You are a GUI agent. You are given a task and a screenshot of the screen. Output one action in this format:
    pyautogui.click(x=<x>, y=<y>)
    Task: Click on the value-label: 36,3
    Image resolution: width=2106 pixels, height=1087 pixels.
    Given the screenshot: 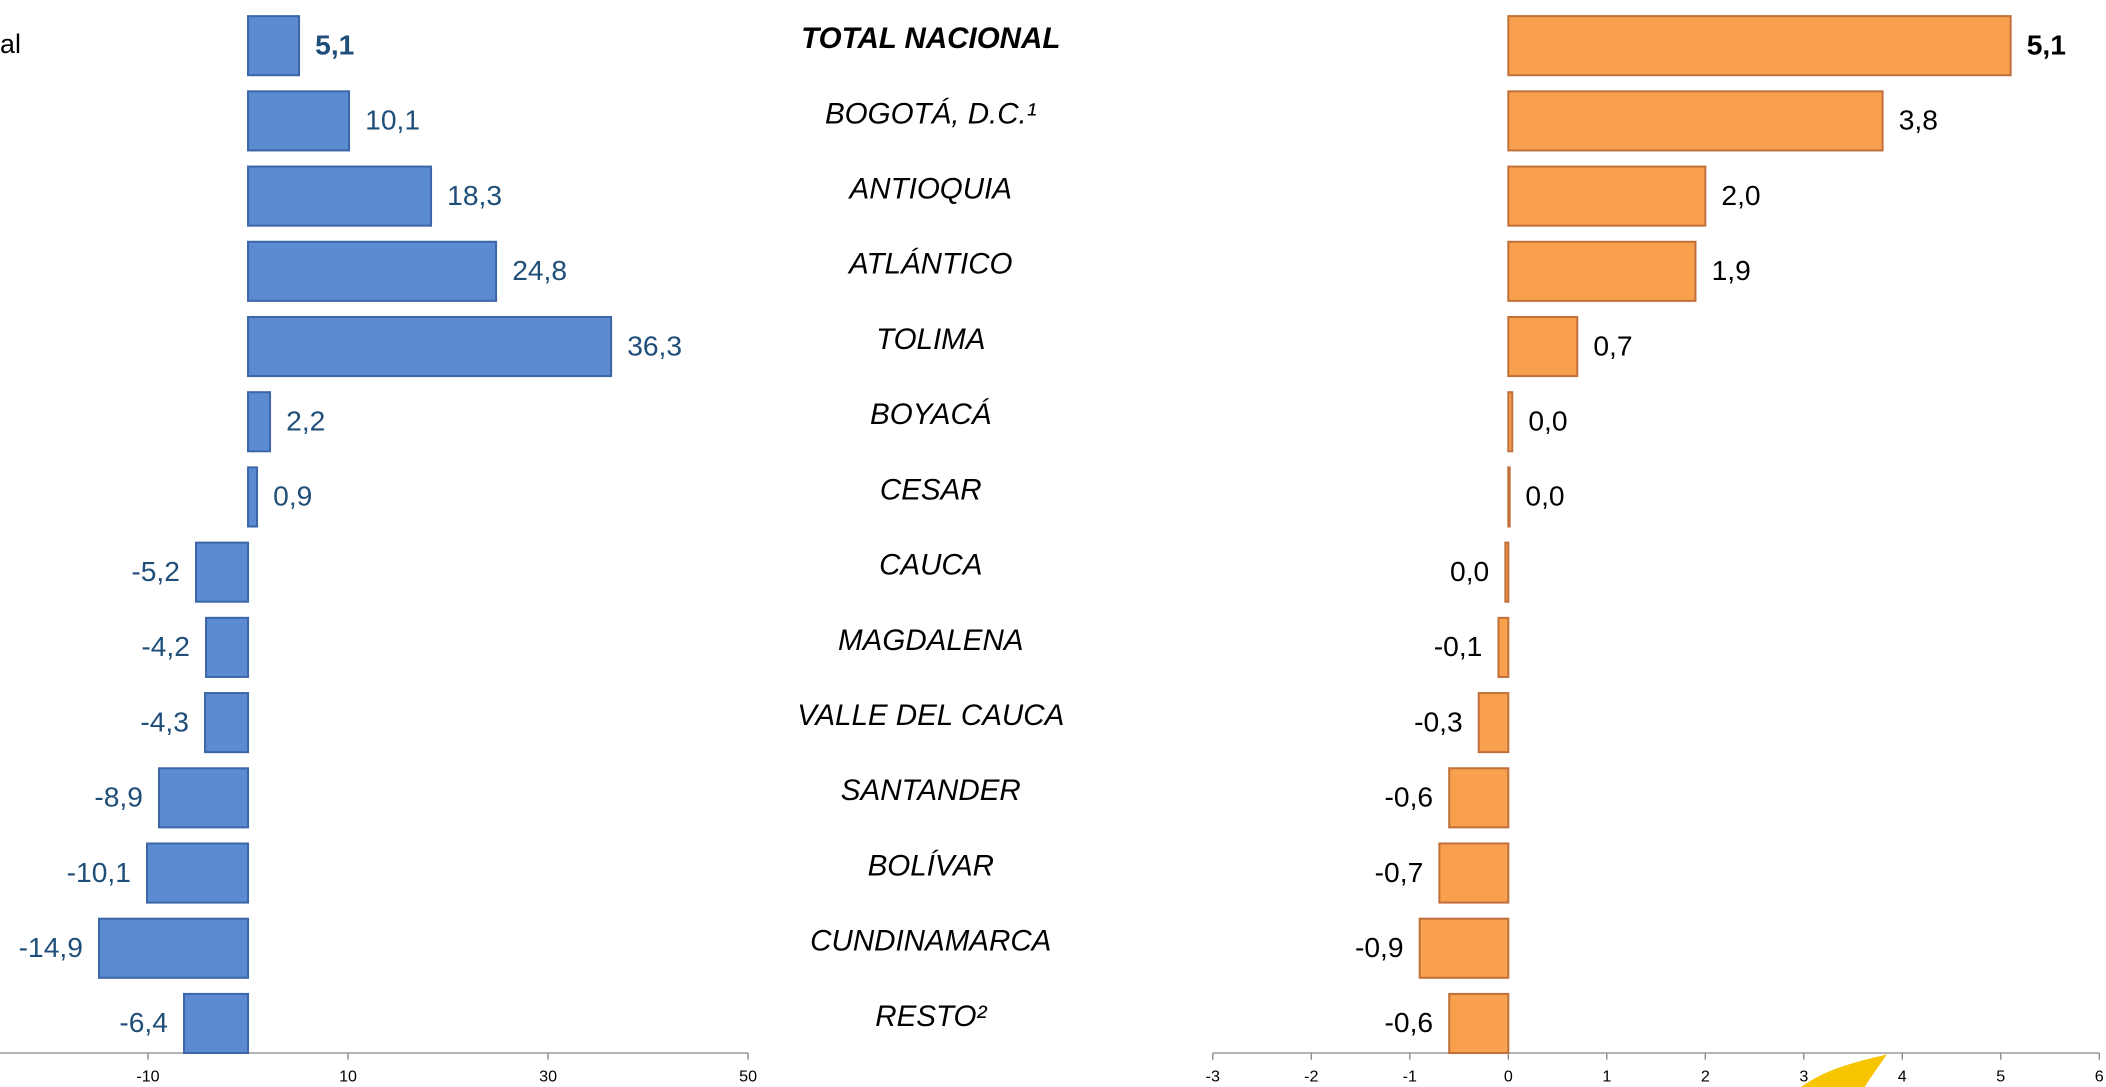 What is the action you would take?
    pyautogui.click(x=654, y=345)
    